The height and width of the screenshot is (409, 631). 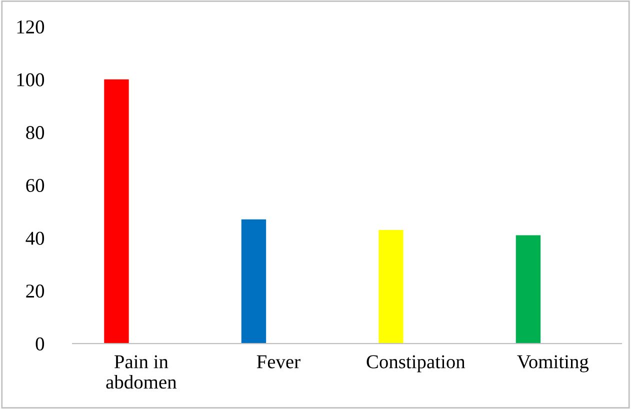 I want to click on y-tick-label: 120, so click(x=30, y=27).